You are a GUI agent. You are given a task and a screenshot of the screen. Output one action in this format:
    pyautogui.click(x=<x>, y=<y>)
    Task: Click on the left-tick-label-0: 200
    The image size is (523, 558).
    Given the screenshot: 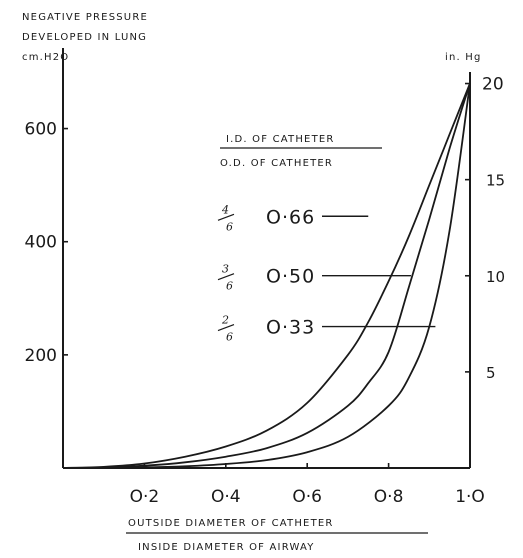 What is the action you would take?
    pyautogui.click(x=41, y=356)
    